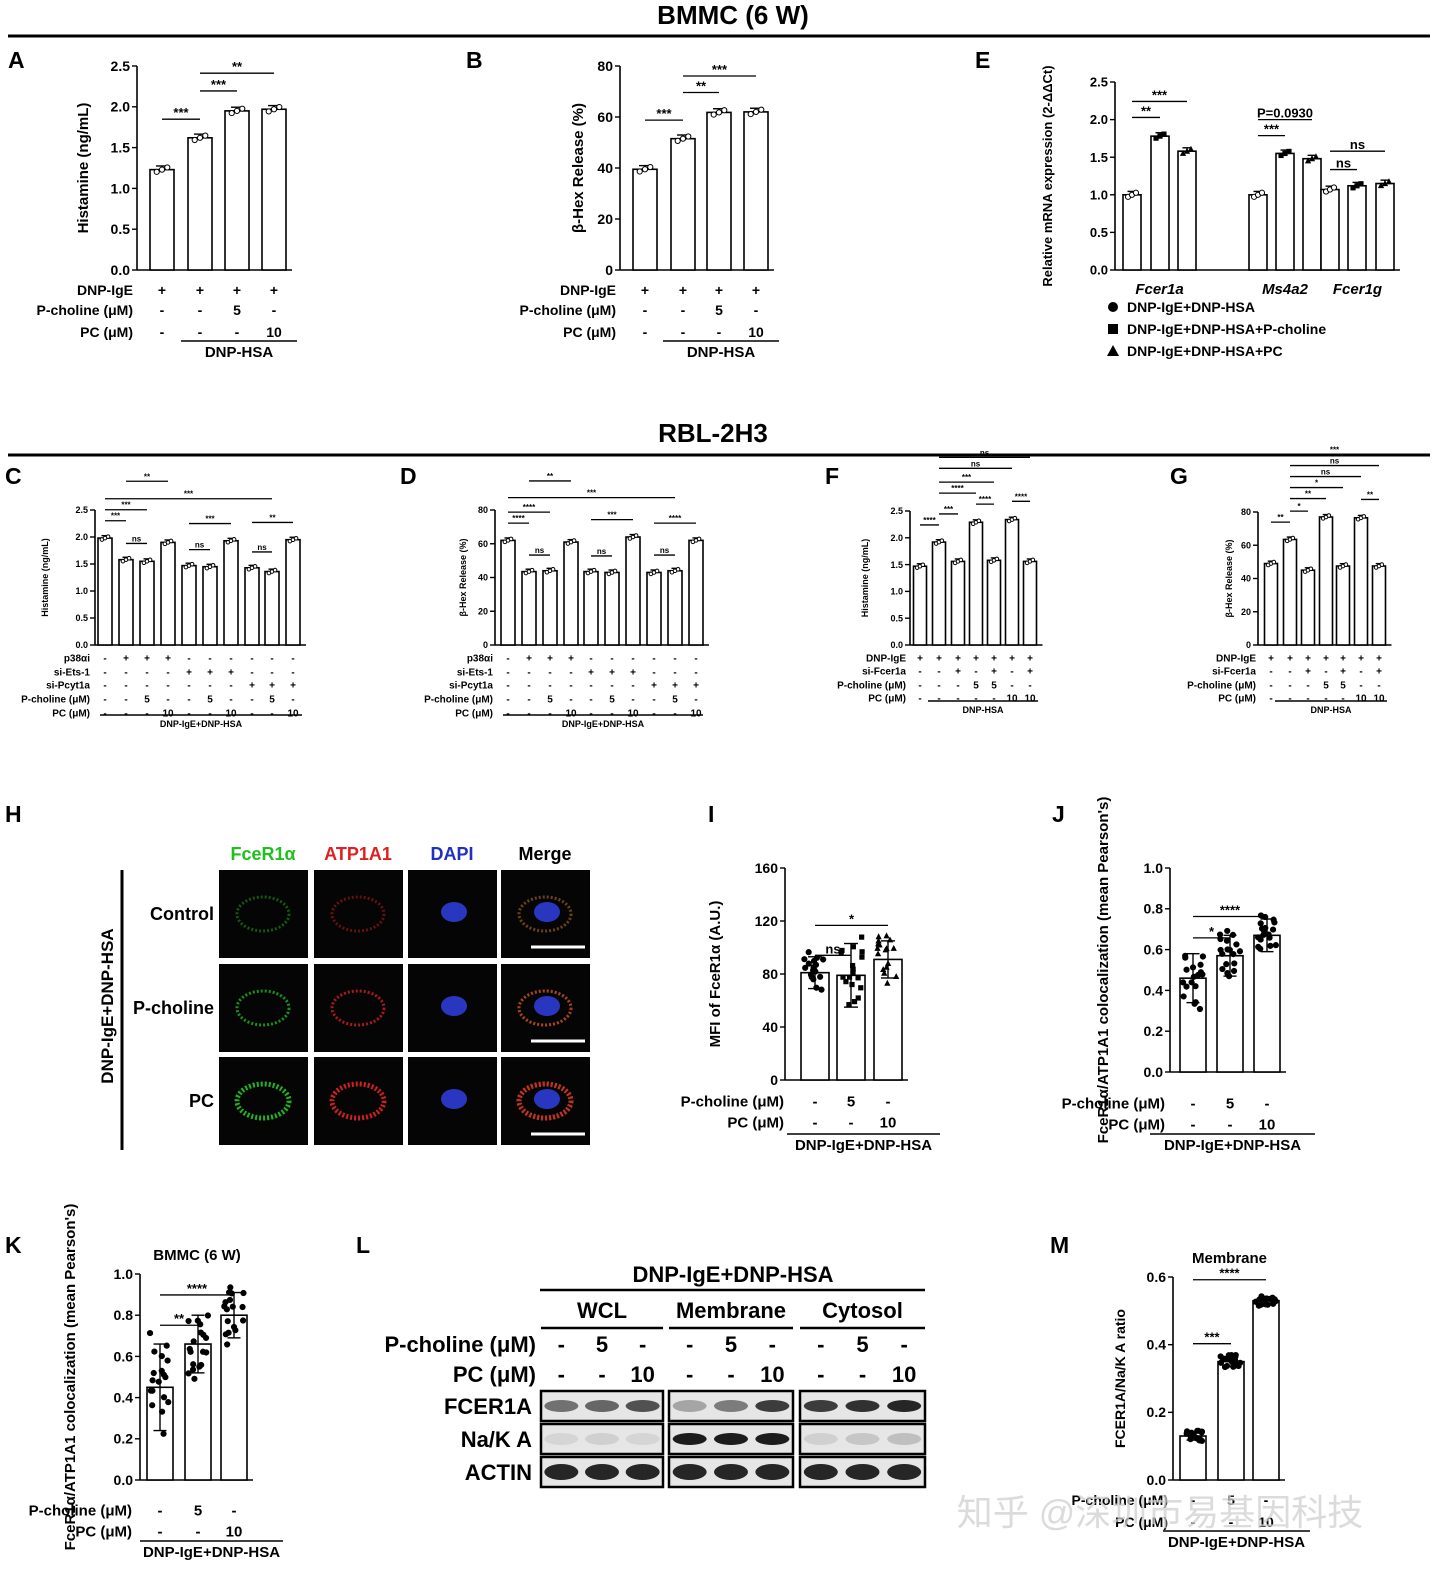 The width and height of the screenshot is (1440, 1574). I want to click on micro-nucleus, so click(547, 1006).